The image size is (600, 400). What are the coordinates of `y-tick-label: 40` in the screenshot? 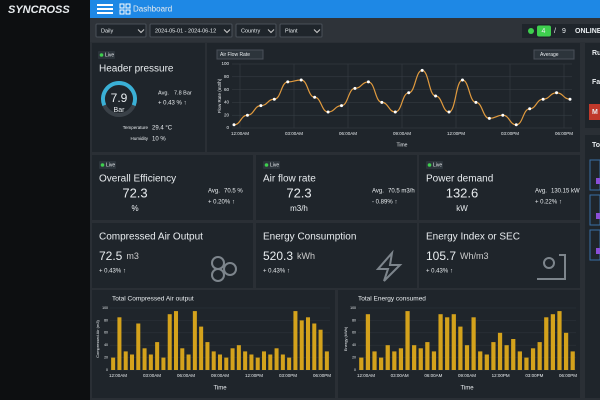 It's located at (354, 345).